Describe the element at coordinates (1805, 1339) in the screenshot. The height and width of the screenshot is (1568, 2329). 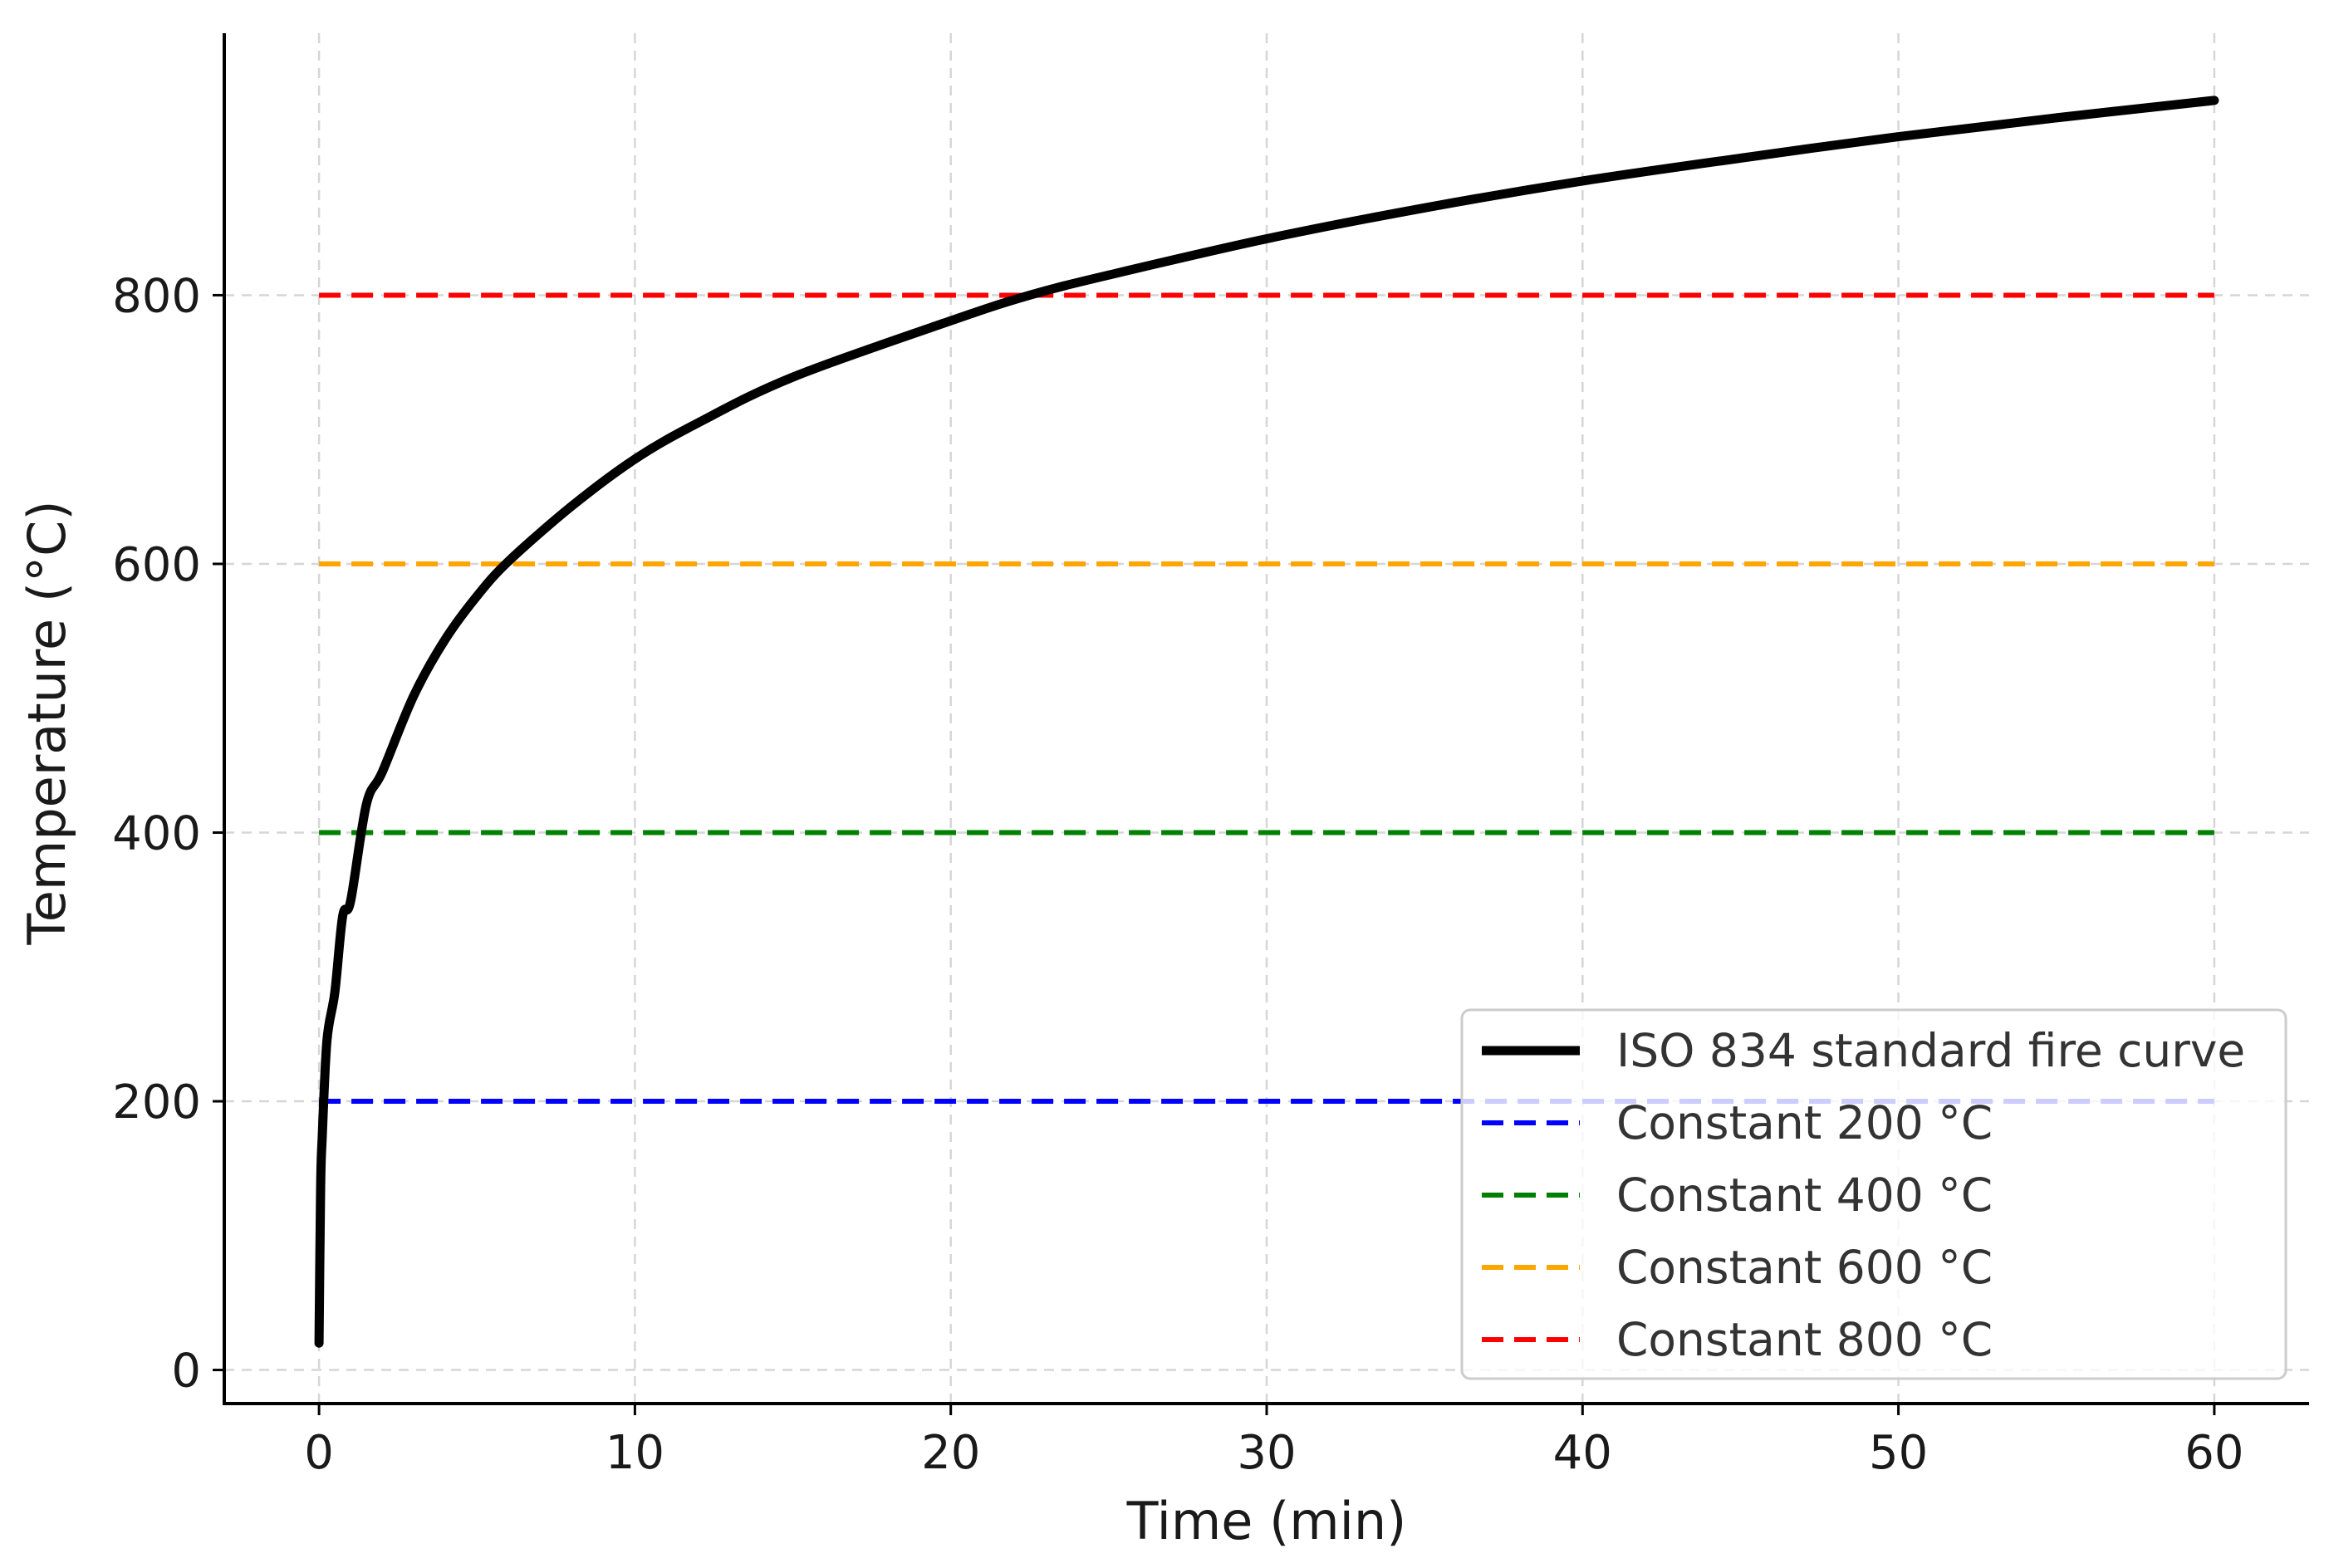
I see `legend-label: Constant 800 °C` at that location.